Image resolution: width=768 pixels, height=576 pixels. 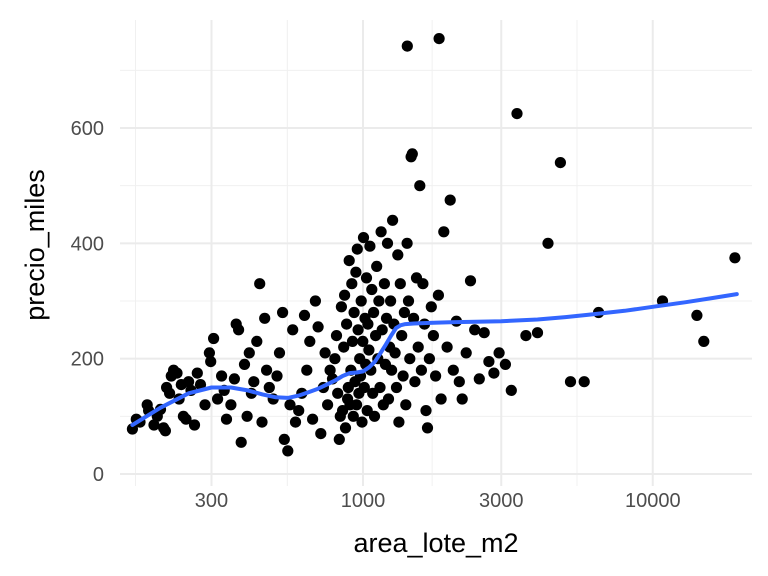 I want to click on y-tick-label: 0, so click(x=98, y=475).